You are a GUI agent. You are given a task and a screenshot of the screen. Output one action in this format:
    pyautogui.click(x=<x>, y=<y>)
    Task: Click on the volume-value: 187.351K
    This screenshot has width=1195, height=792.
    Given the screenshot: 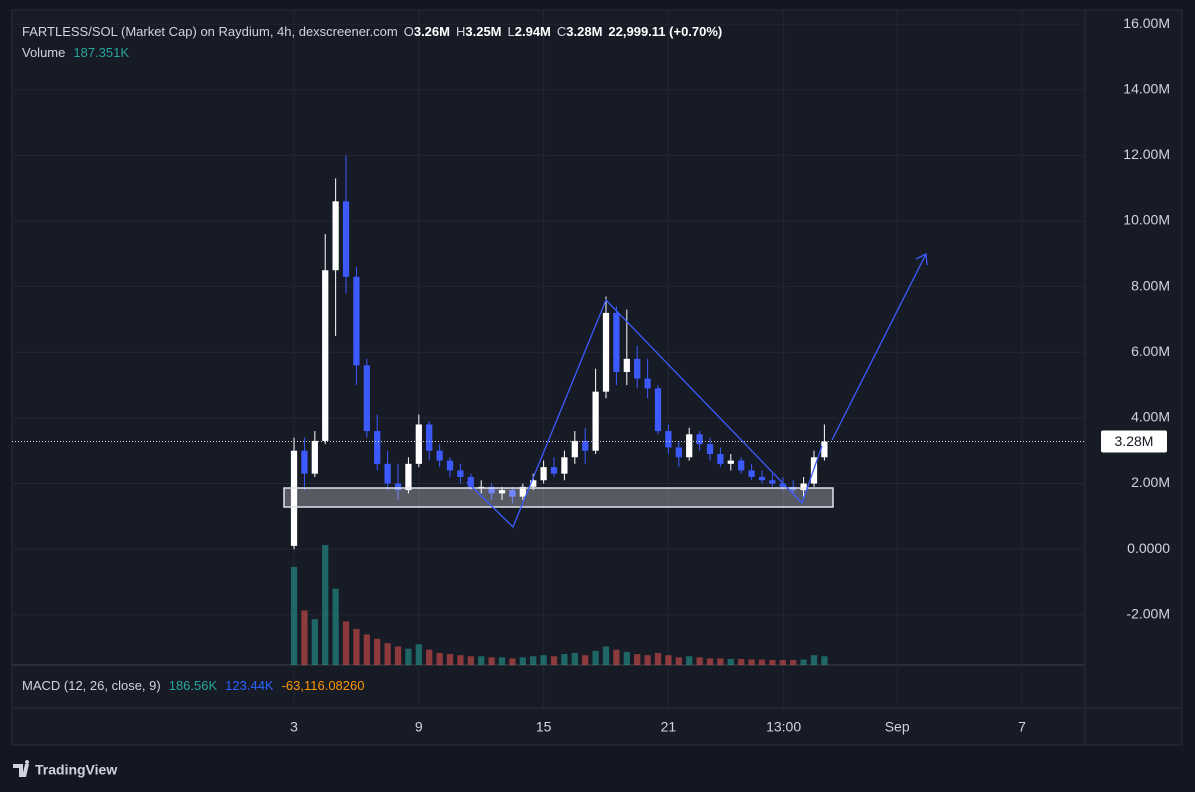 What is the action you would take?
    pyautogui.click(x=101, y=52)
    